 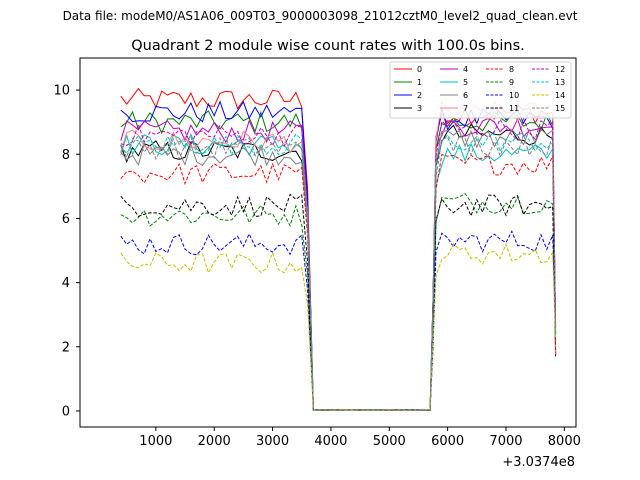 What do you see at coordinates (538, 462) in the screenshot?
I see `x-offset-label: +3.0374e8` at bounding box center [538, 462].